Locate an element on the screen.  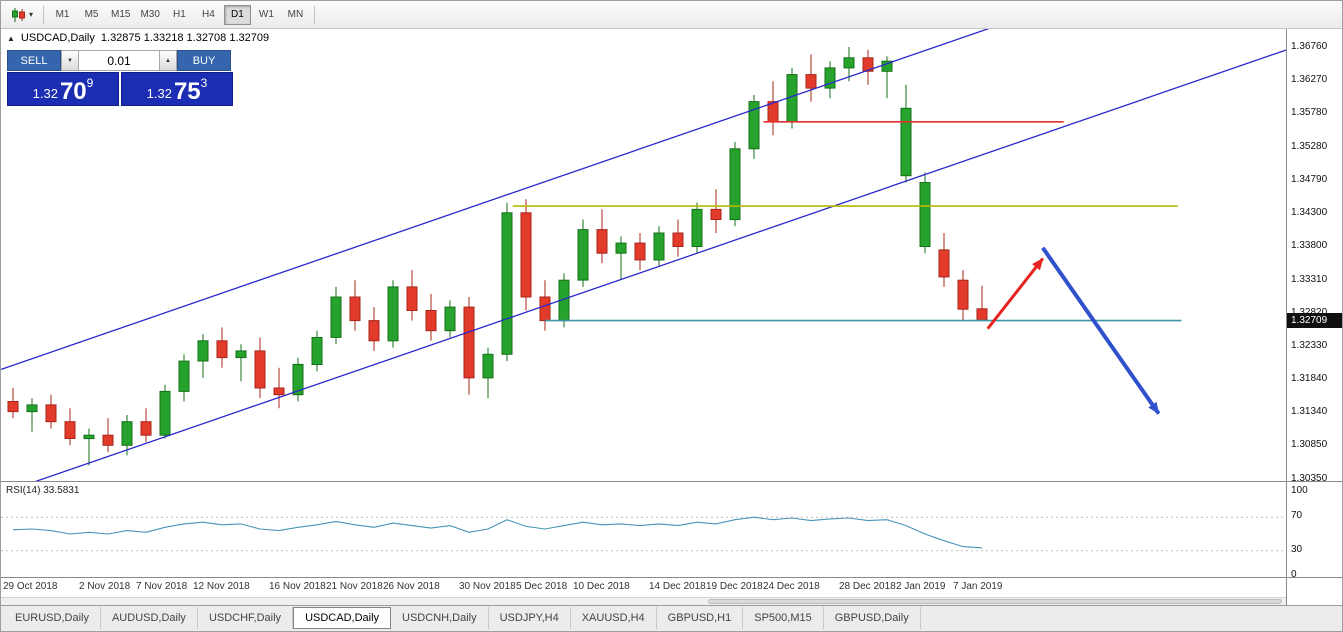
bullish-scenario-arrow is located at coordinates (1015, 293).